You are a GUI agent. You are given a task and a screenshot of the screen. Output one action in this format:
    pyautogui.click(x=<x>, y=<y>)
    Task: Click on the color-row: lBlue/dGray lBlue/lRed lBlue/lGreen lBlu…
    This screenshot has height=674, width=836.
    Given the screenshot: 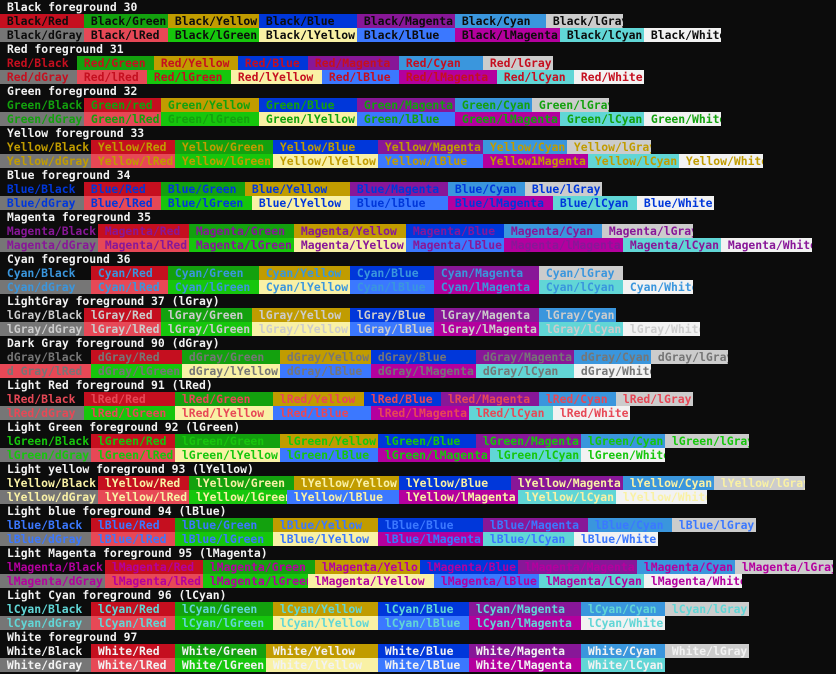 What is the action you would take?
    pyautogui.click(x=329, y=539)
    